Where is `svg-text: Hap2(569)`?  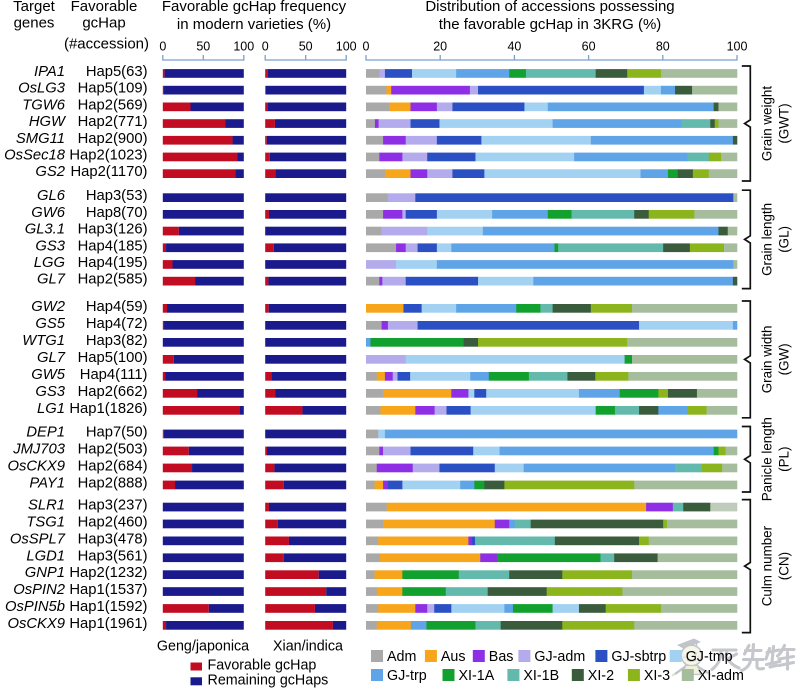
svg-text: Hap2(569) is located at coordinates (113, 105).